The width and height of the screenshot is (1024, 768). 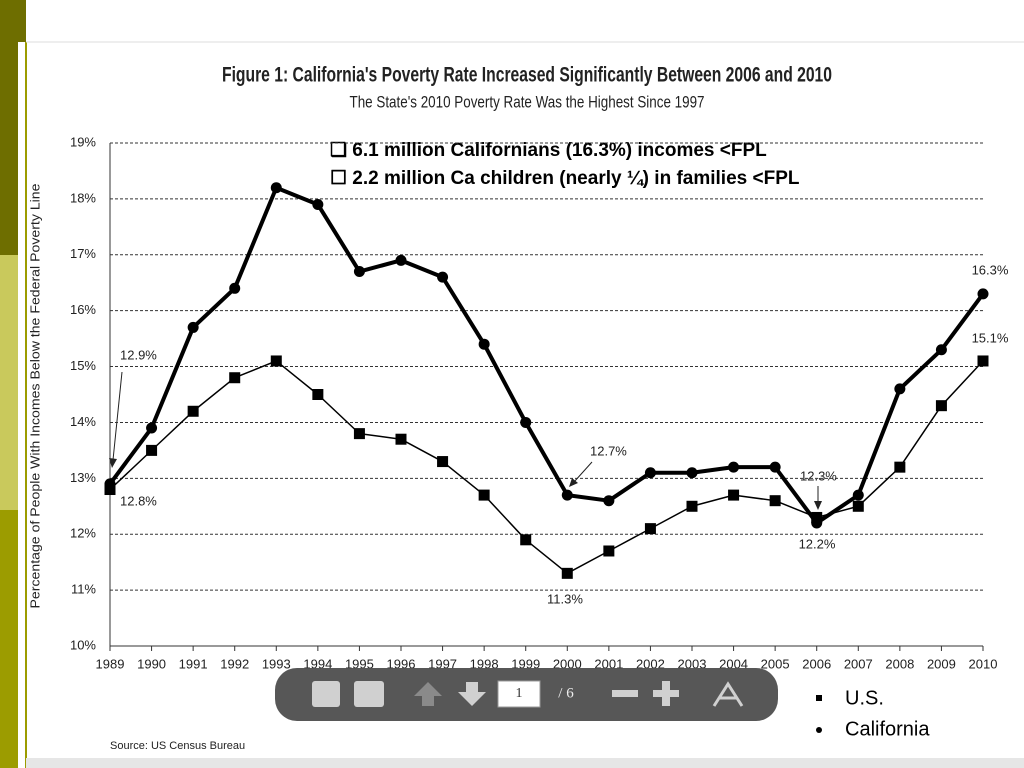 I want to click on y-tick-label: 13%, so click(x=83, y=477).